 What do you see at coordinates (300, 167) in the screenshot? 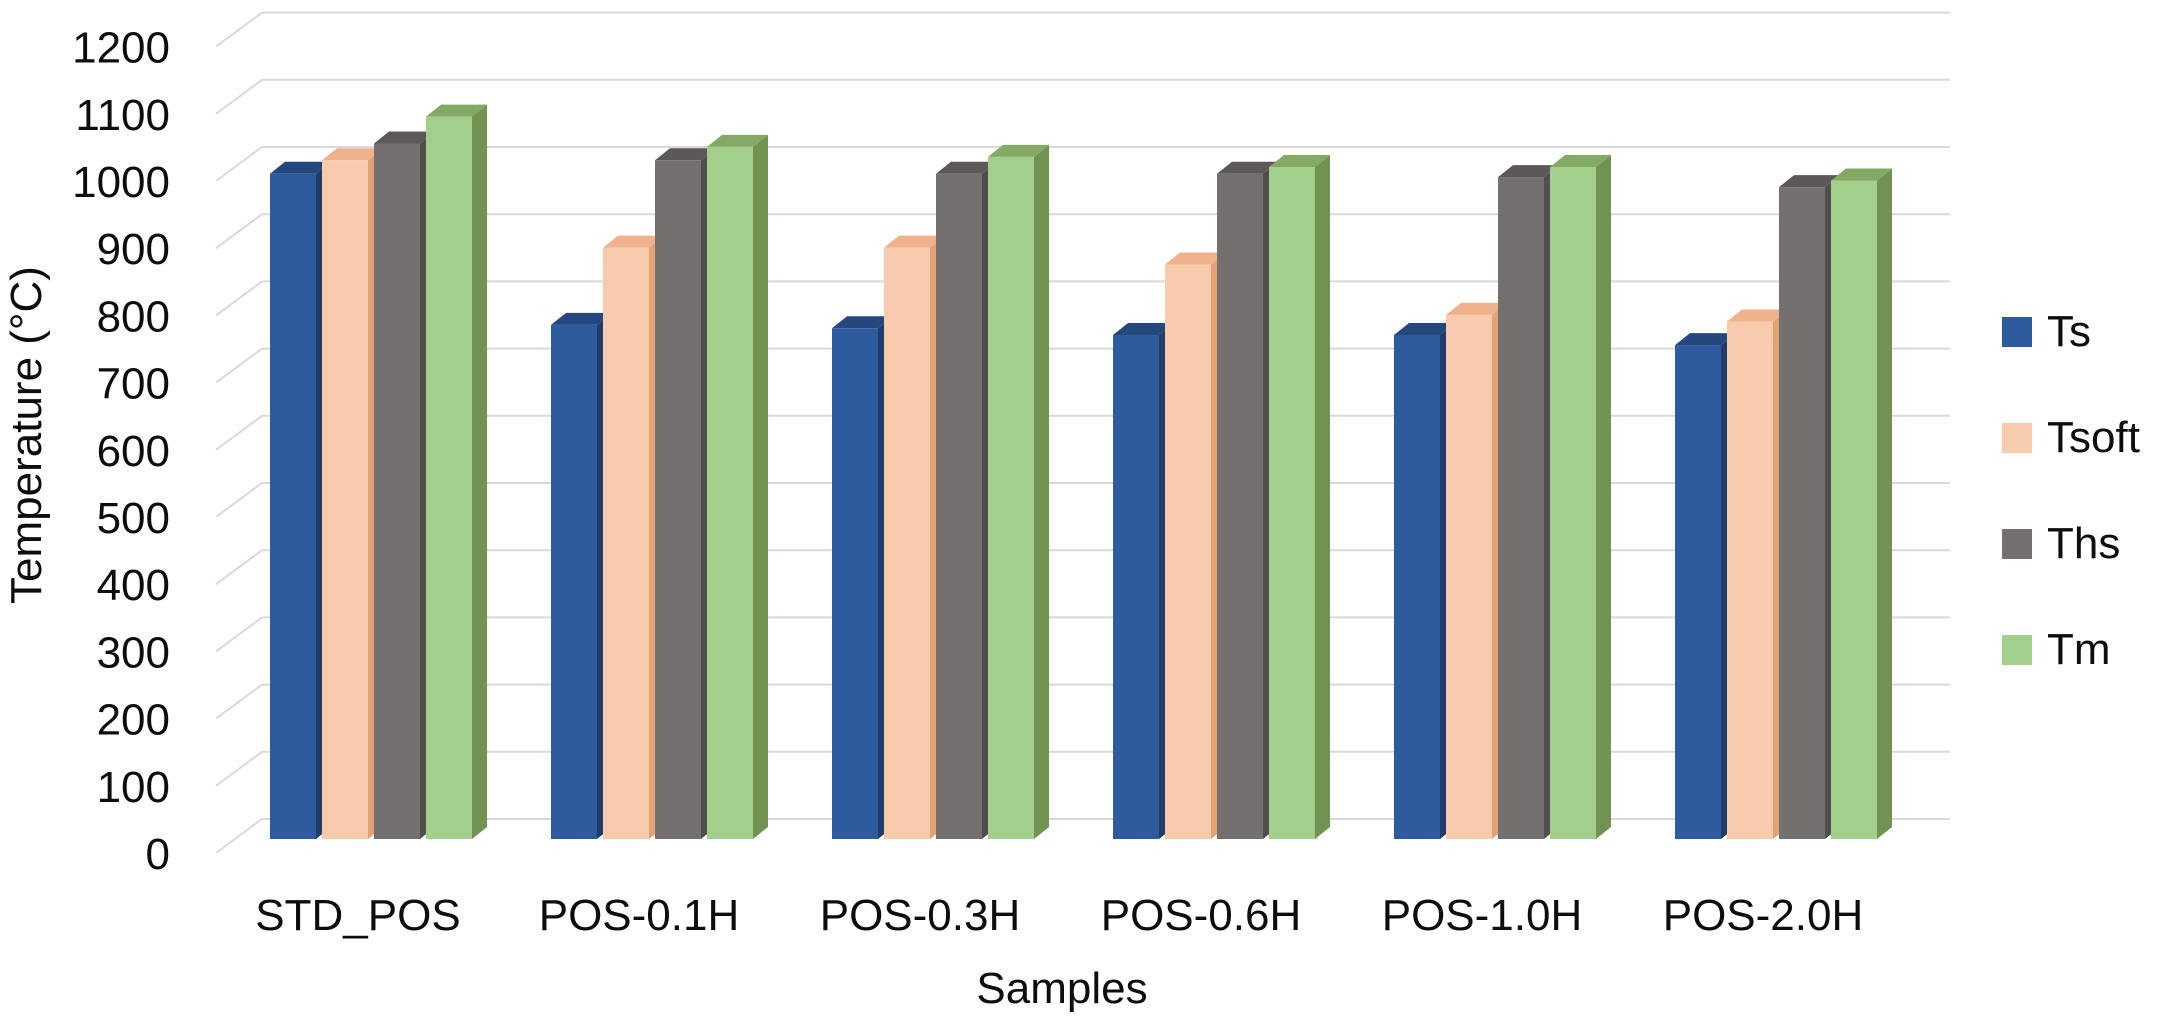
I see `bar-STD_POS-Ts-top` at bounding box center [300, 167].